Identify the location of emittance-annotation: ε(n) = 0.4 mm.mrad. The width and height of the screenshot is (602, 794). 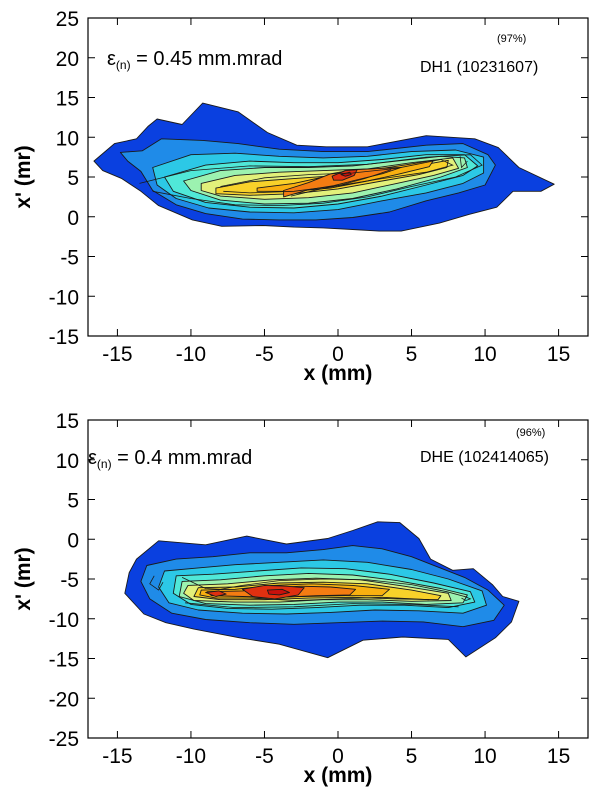
(170, 459).